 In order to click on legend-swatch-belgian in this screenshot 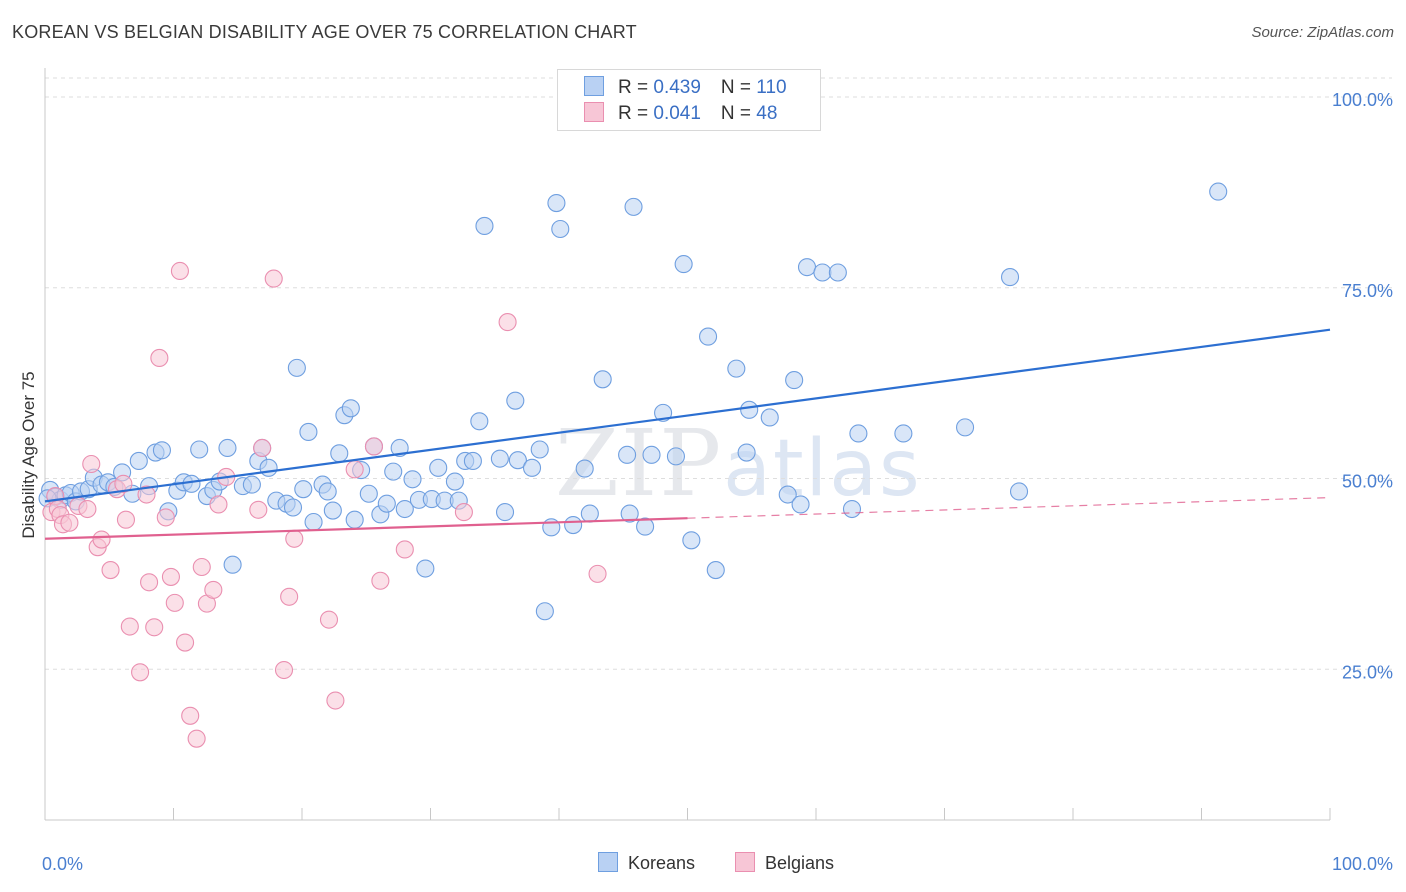, I will do `click(594, 112)`.